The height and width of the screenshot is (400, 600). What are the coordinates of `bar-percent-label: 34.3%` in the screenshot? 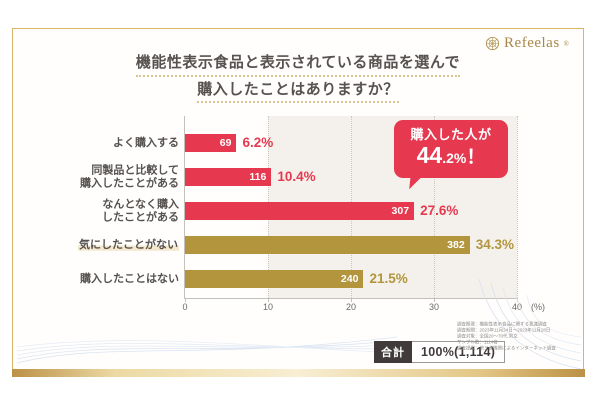 It's located at (494, 244).